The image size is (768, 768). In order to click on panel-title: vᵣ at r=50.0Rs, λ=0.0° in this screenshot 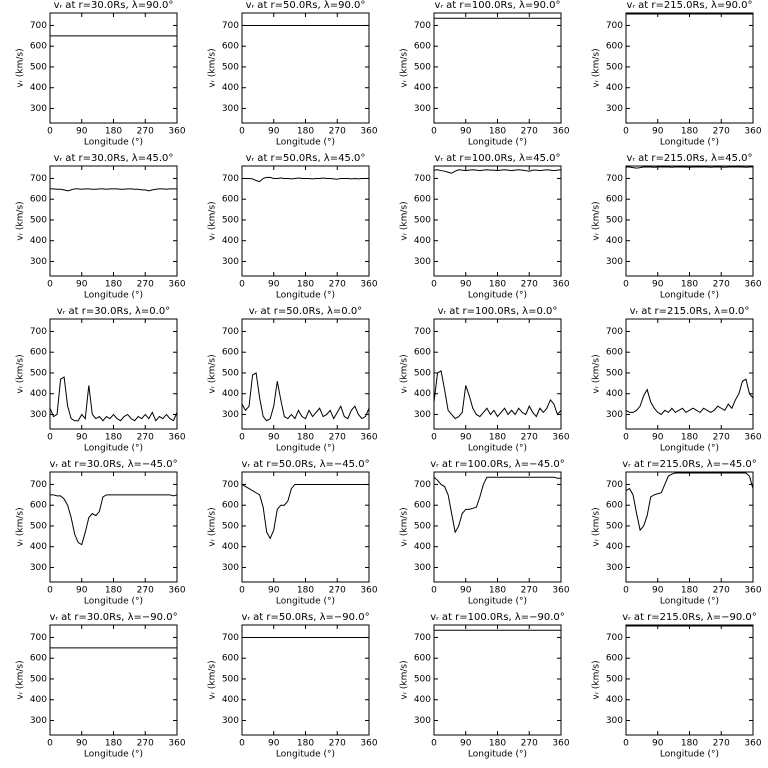, I will do `click(305, 311)`.